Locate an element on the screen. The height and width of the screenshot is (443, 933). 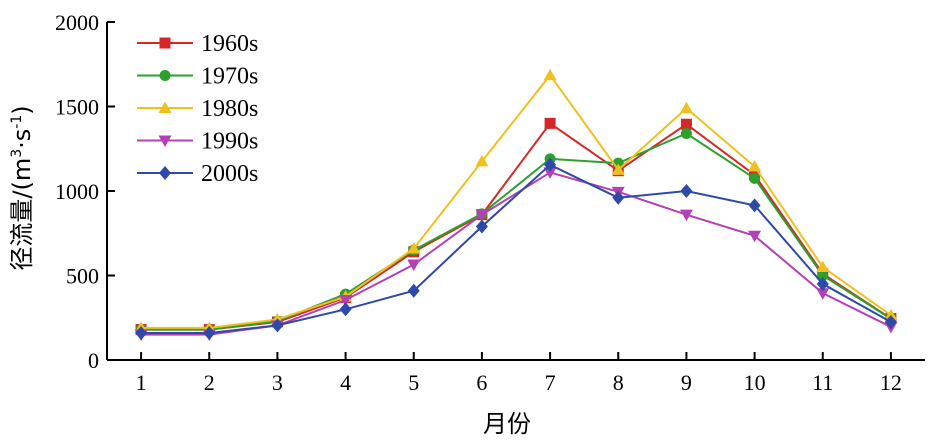
y-axis-title-sup1: 3 is located at coordinates (17, 153).